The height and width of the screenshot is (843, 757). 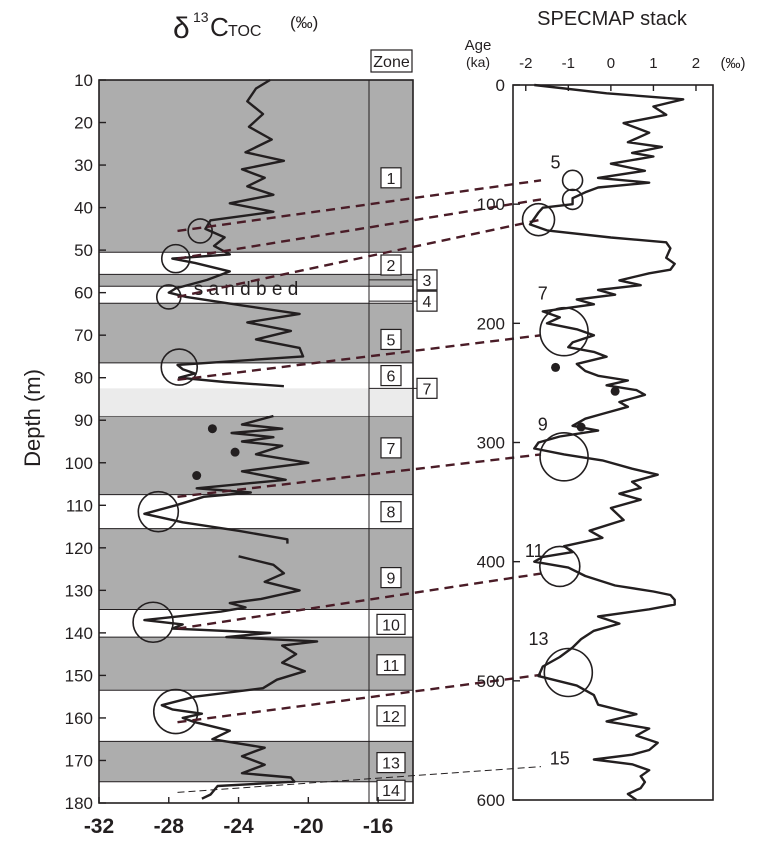 What do you see at coordinates (612, 19) in the screenshot?
I see `right-title: SPECMAP stack` at bounding box center [612, 19].